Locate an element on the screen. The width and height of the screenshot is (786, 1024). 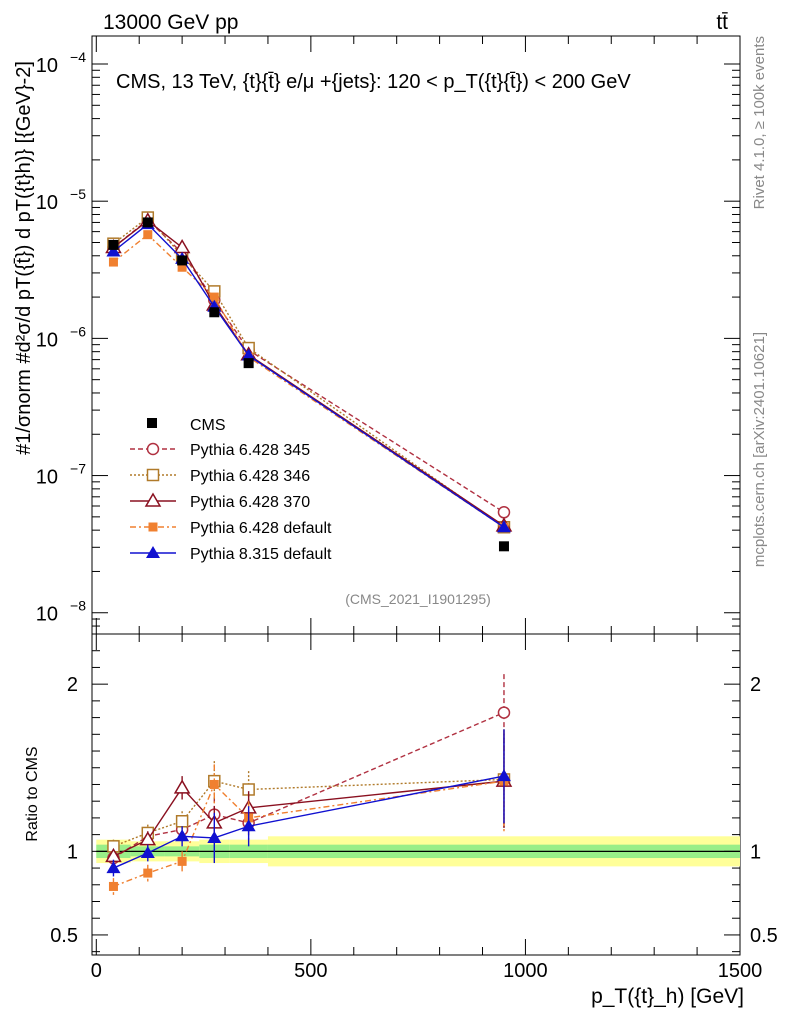
header-process: 13000 GeV pp is located at coordinates (170, 22).